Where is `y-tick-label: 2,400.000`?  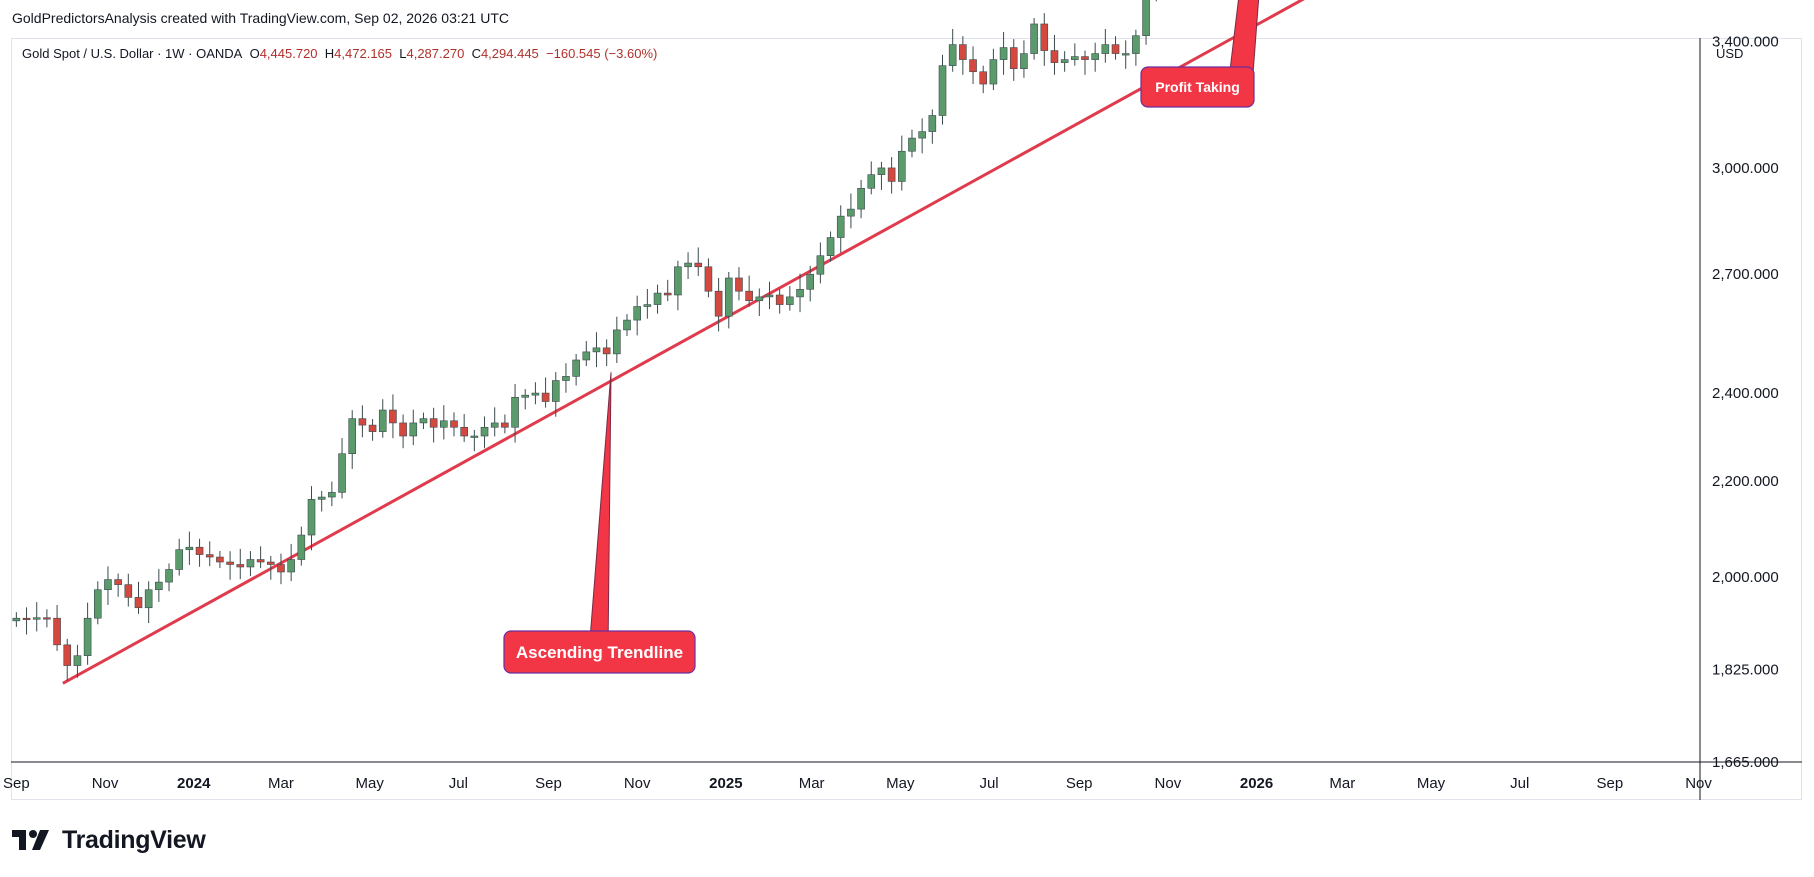 y-tick-label: 2,400.000 is located at coordinates (1745, 393).